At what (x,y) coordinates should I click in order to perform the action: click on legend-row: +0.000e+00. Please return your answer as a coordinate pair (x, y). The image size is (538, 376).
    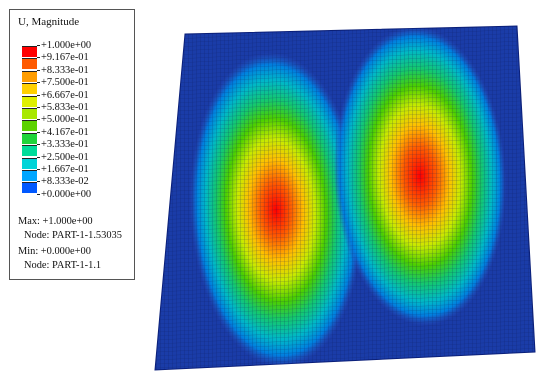
    Looking at the image, I should click on (77, 198).